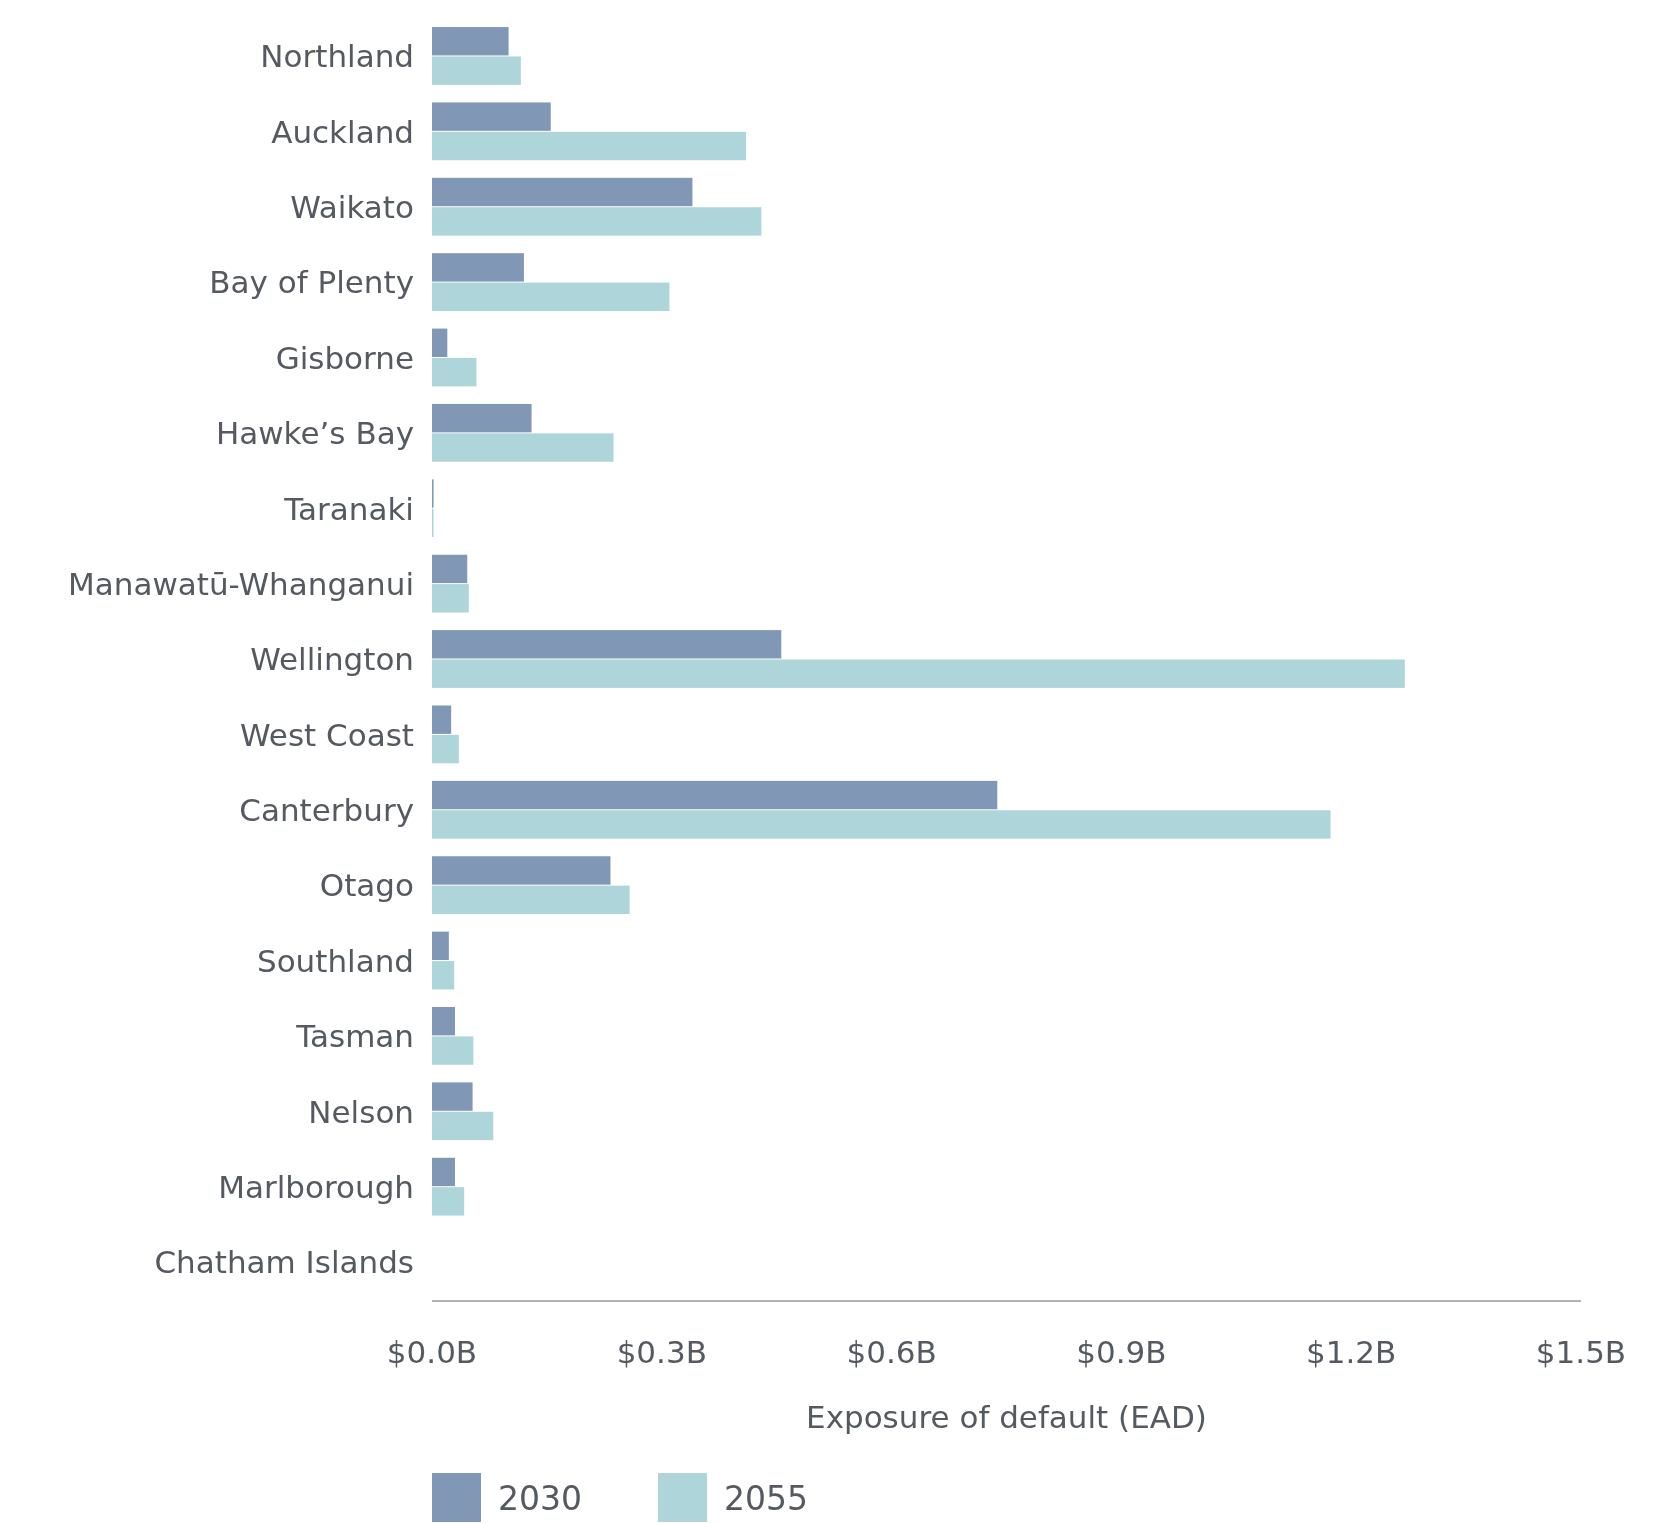 This screenshot has width=1663, height=1523. I want to click on y-tick-label: Gisborne, so click(344, 357).